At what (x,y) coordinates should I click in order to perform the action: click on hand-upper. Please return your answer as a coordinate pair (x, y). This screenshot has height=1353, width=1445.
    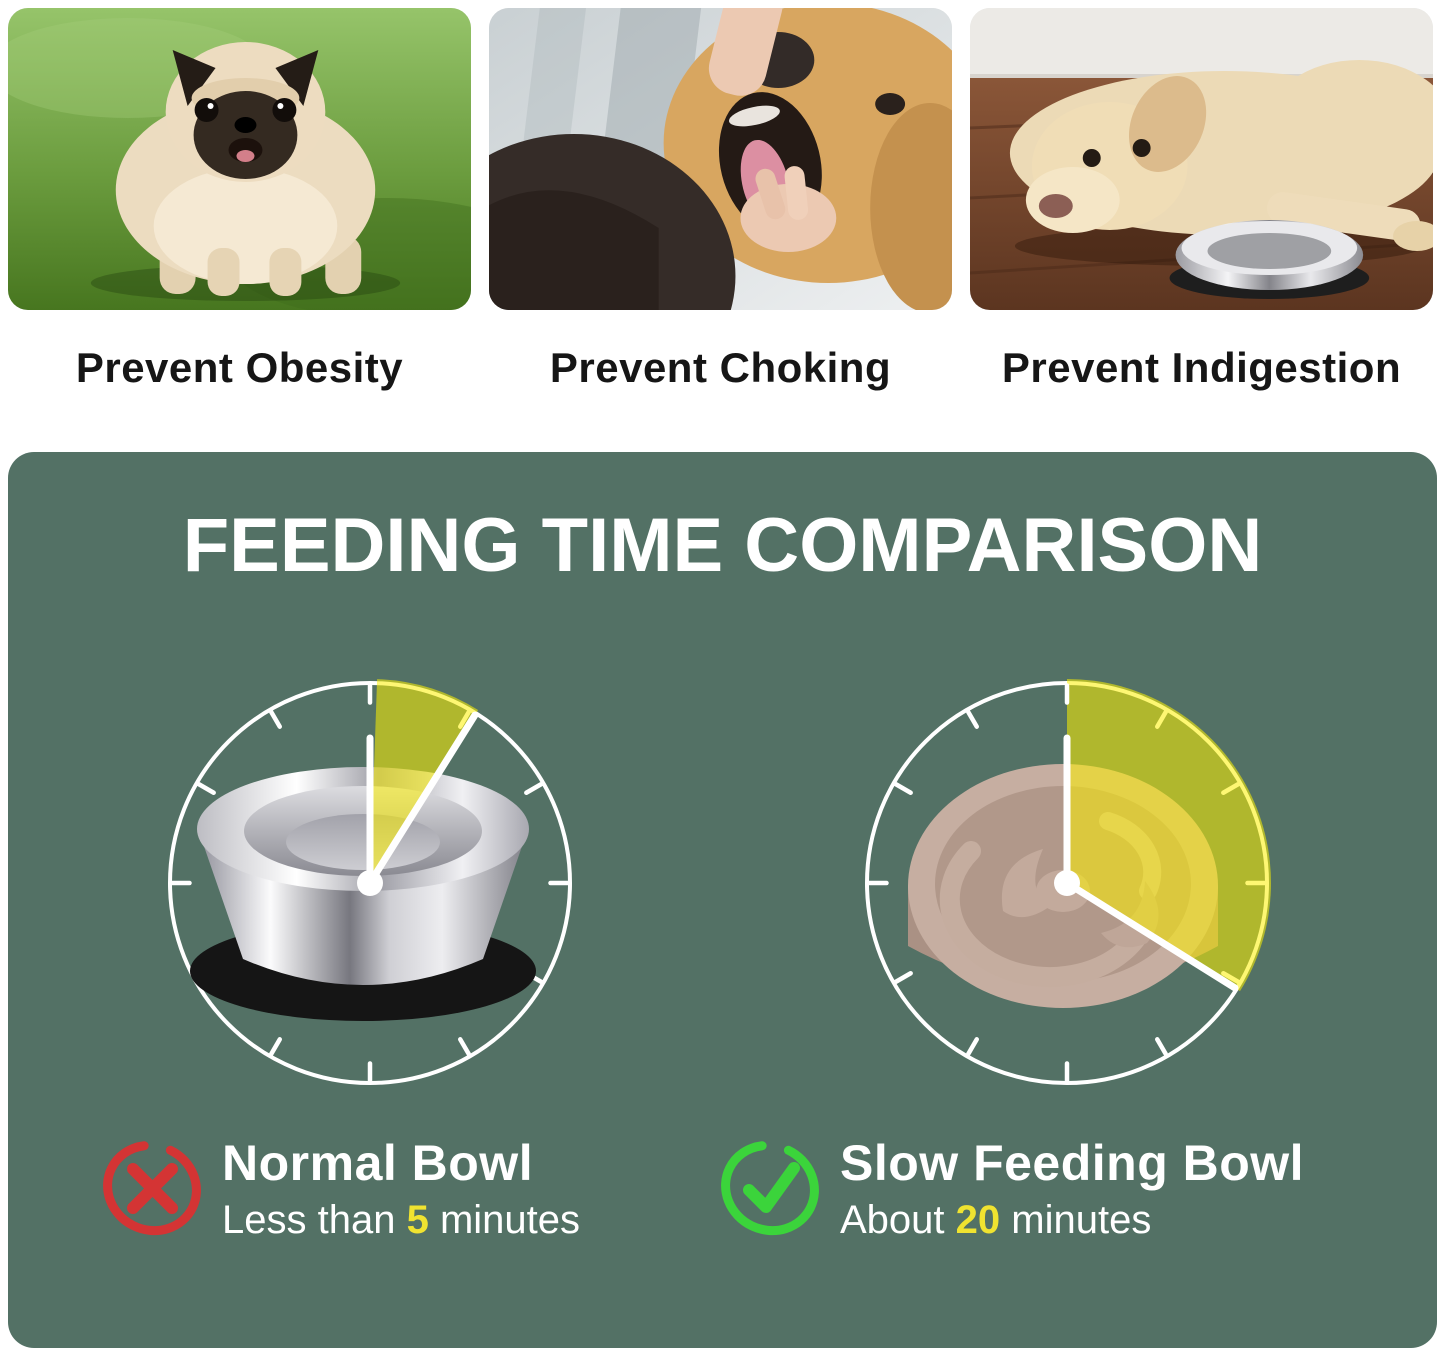
    Looking at the image, I should click on (745, 52).